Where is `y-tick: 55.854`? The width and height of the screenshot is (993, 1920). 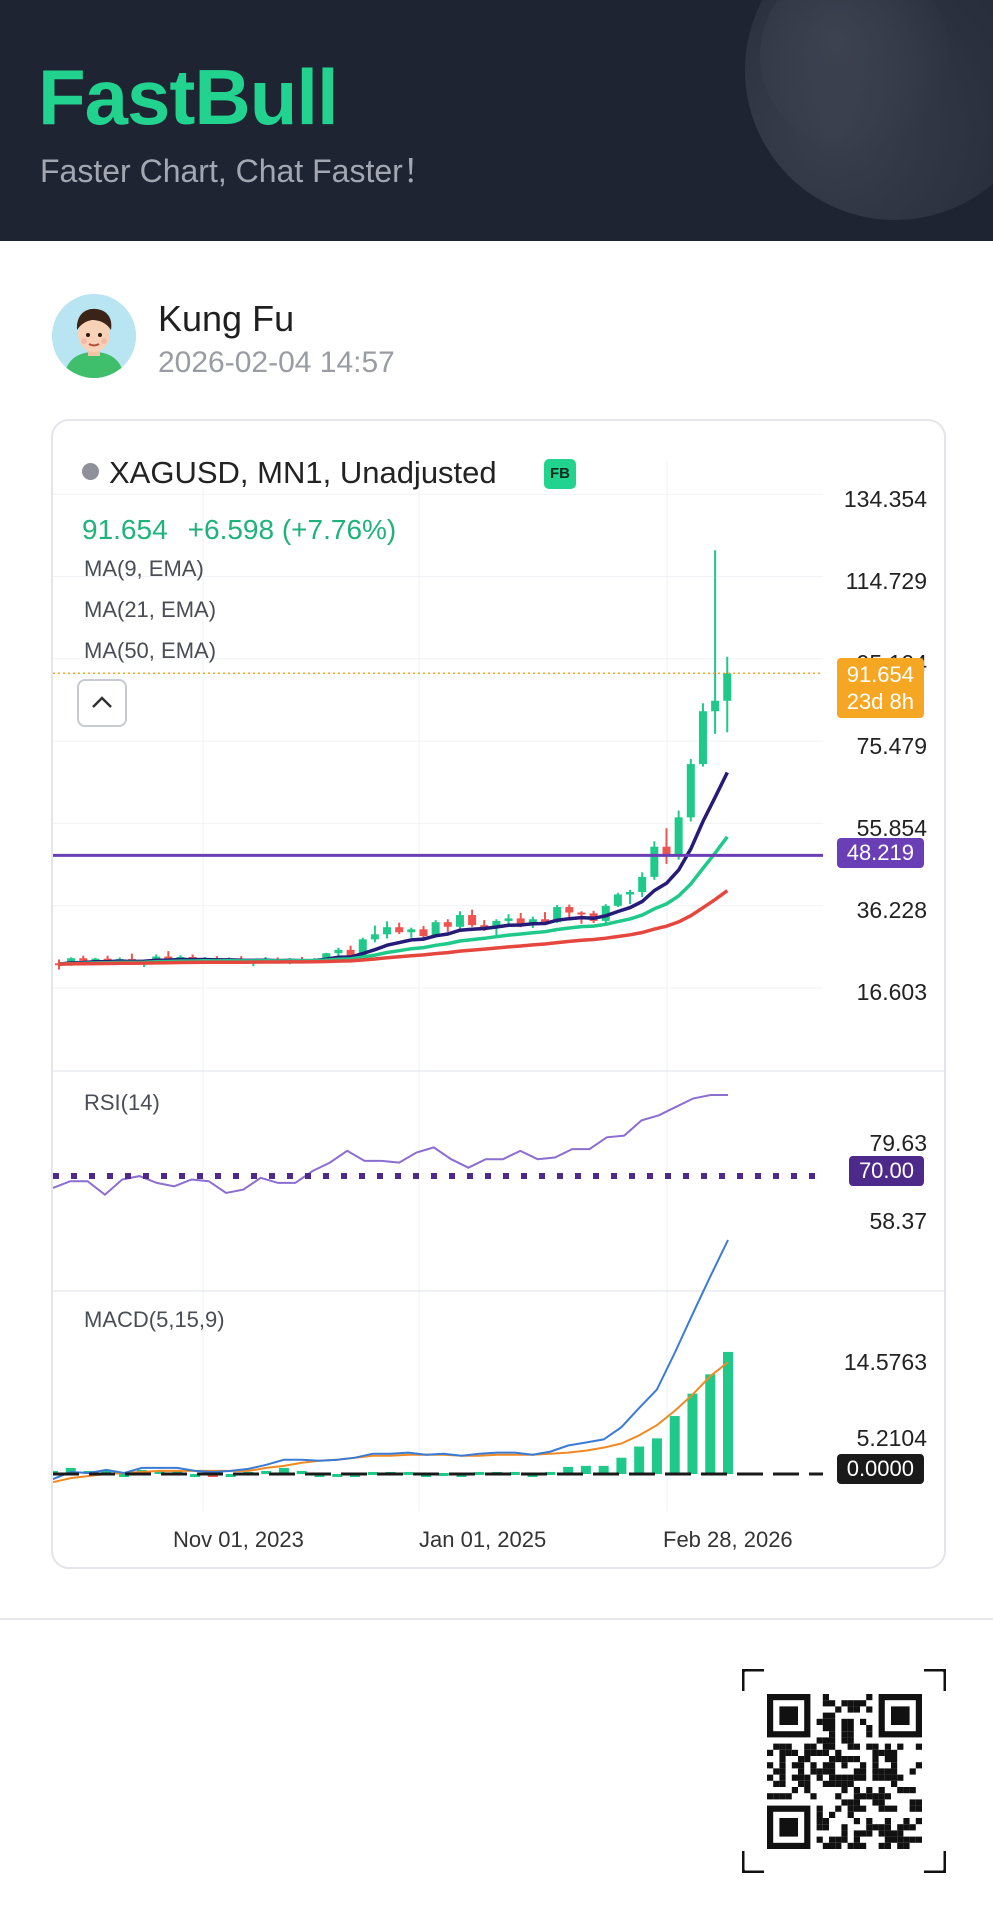 y-tick: 55.854 is located at coordinates (891, 828).